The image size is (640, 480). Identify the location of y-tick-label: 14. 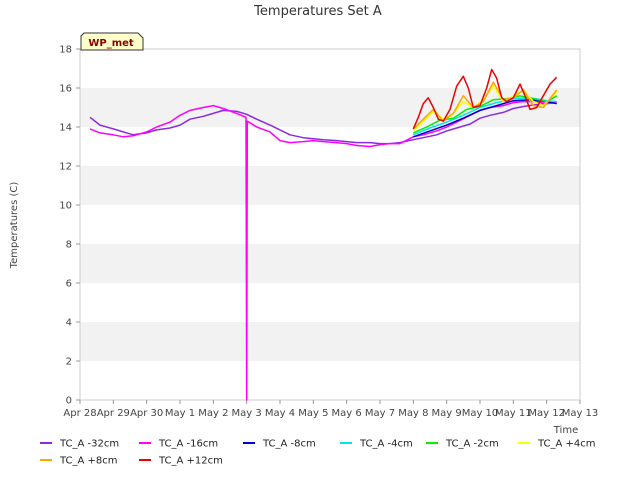
(65, 128).